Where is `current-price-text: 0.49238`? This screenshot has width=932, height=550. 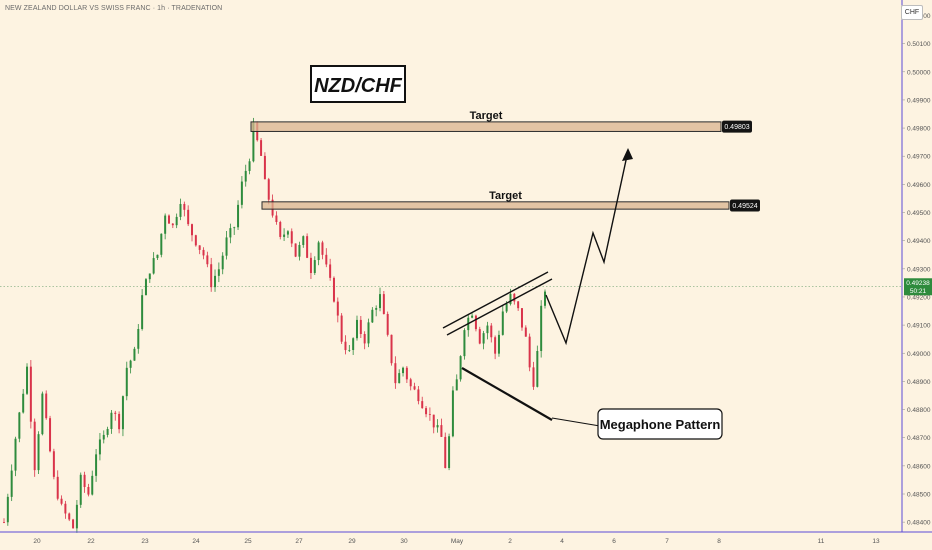 current-price-text: 0.49238 is located at coordinates (918, 283).